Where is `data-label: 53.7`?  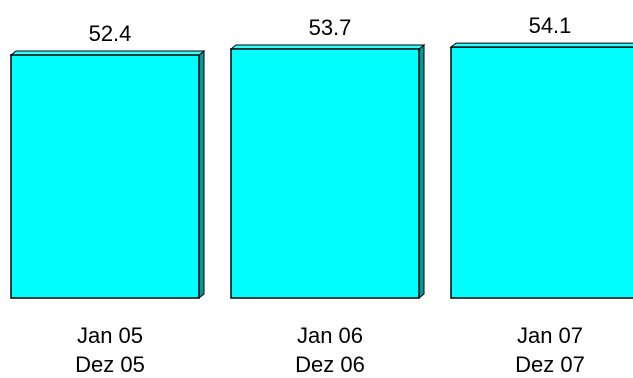
data-label: 53.7 is located at coordinates (330, 27).